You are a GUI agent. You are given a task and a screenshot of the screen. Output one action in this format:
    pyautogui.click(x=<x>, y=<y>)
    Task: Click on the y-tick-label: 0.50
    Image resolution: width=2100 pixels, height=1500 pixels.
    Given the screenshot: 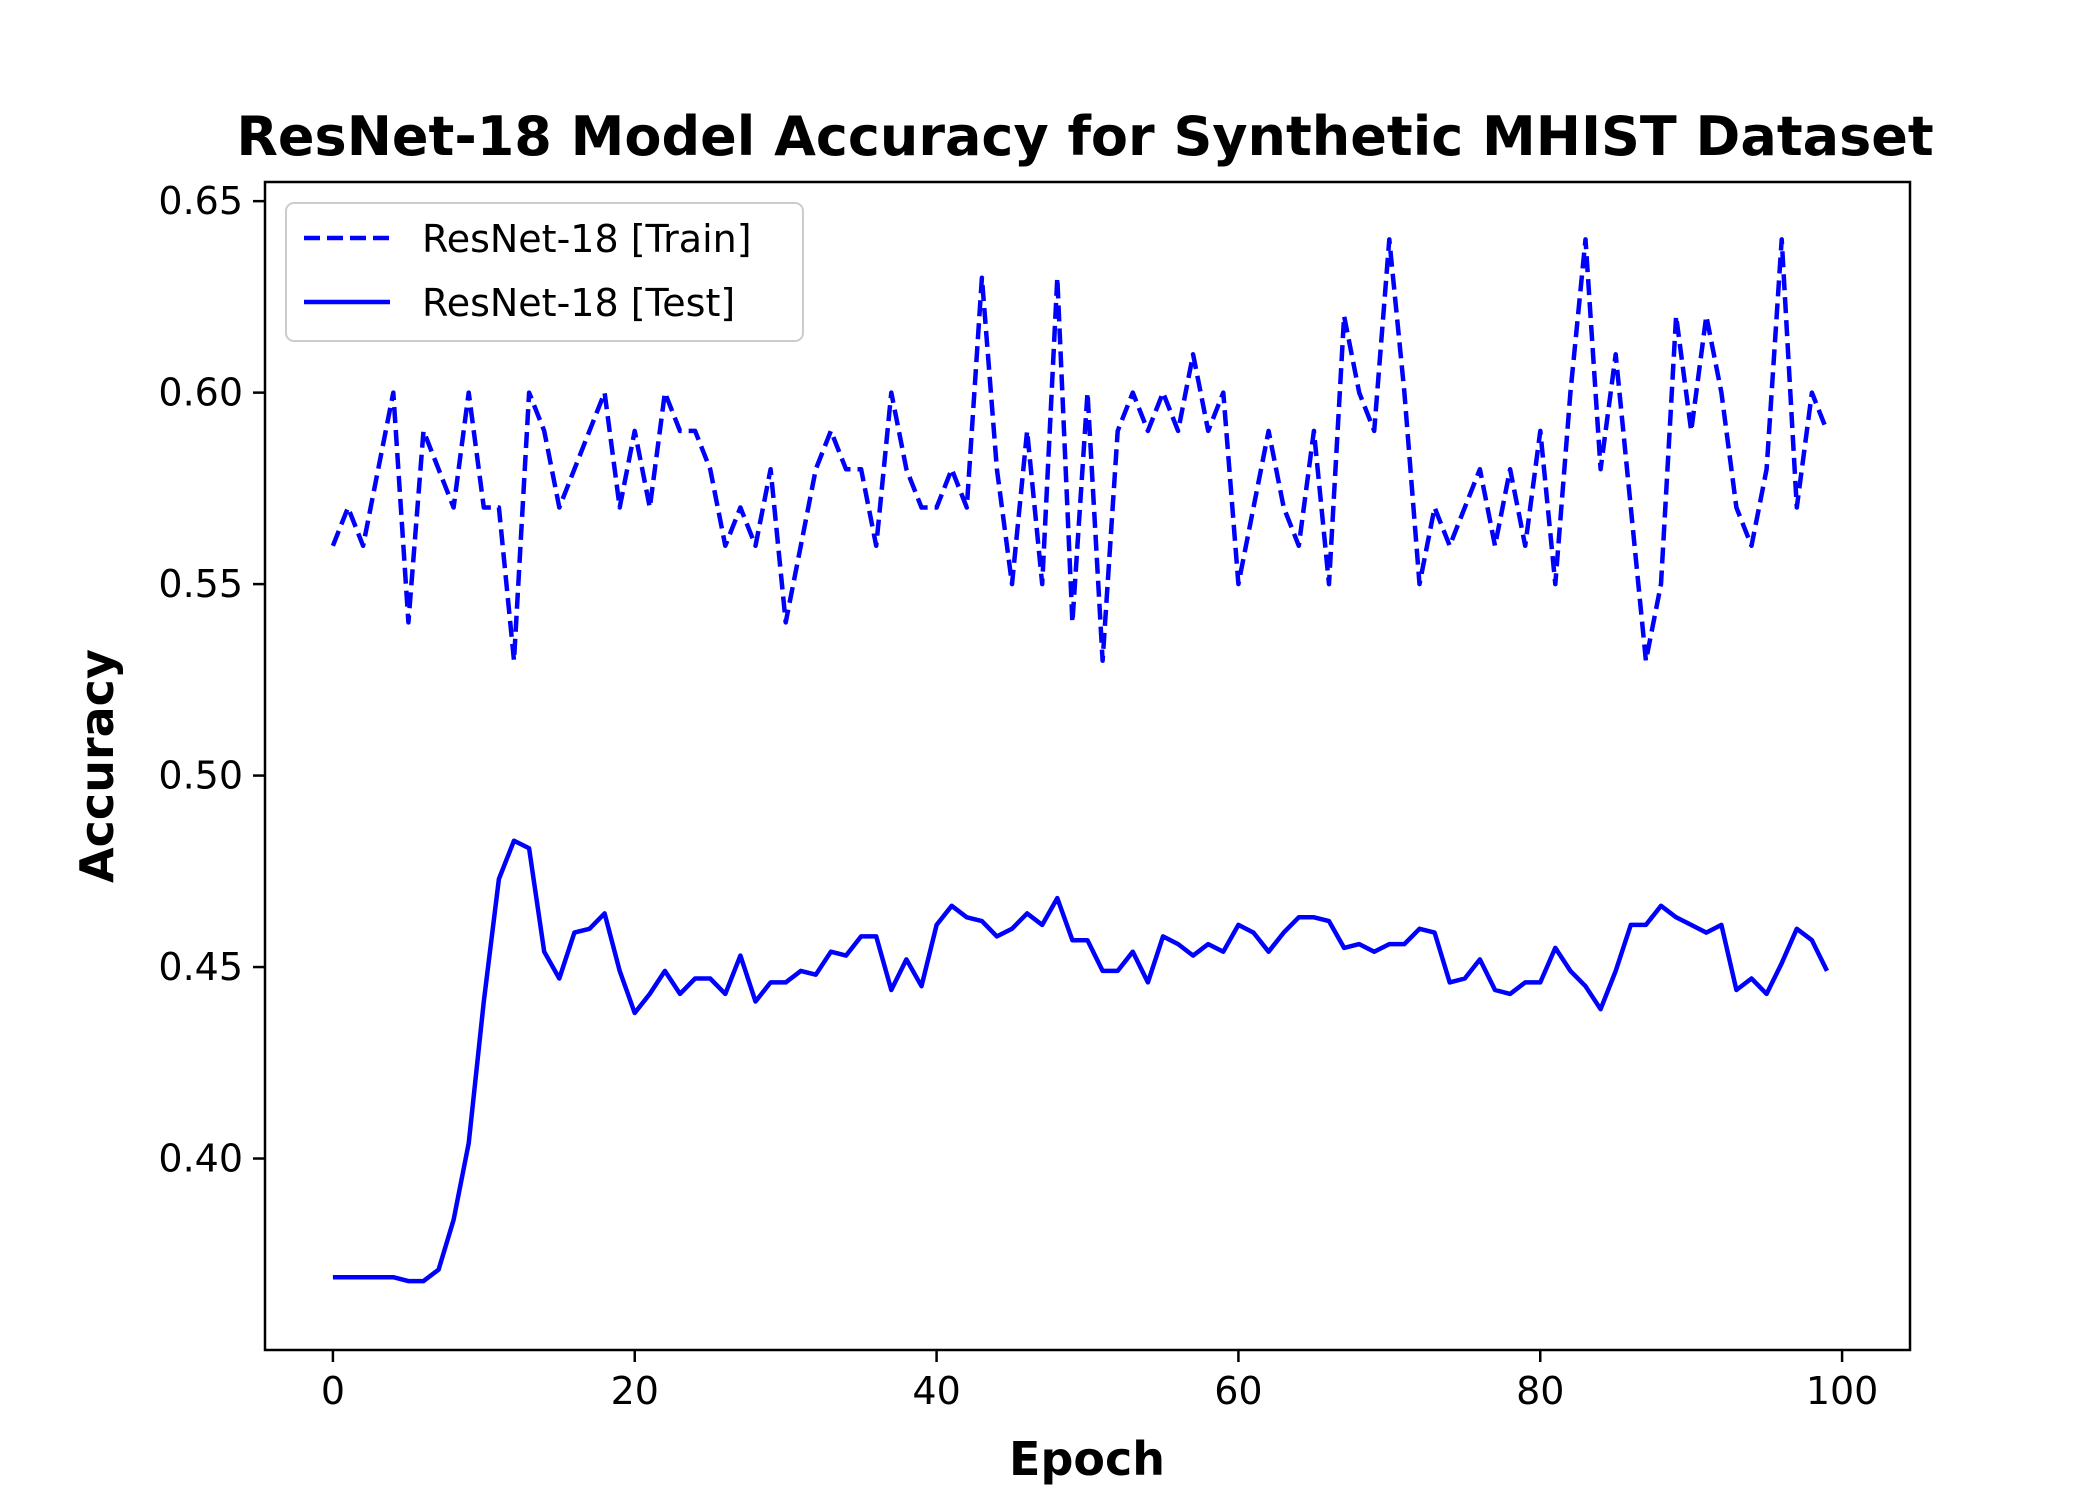 What is the action you would take?
    pyautogui.click(x=200, y=776)
    